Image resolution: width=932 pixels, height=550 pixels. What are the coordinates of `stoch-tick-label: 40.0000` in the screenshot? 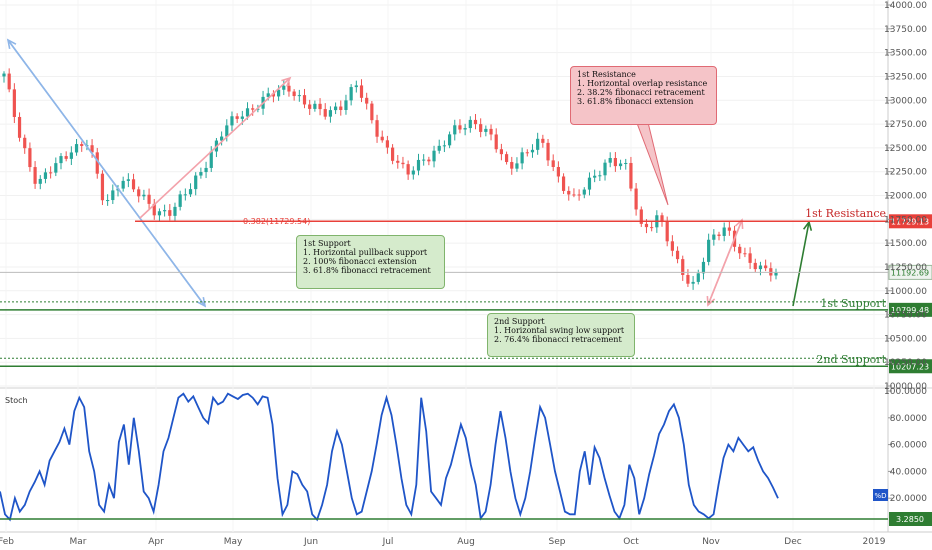 It's located at (908, 472).